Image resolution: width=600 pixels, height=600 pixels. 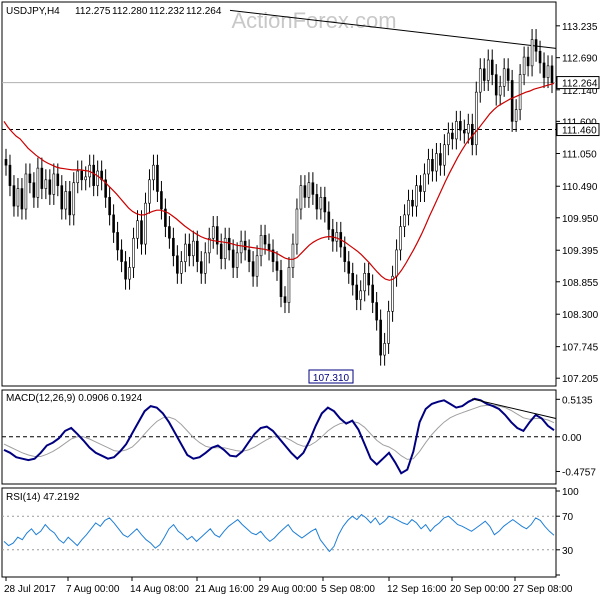 I want to click on current-price-label: 112.264, so click(x=580, y=84).